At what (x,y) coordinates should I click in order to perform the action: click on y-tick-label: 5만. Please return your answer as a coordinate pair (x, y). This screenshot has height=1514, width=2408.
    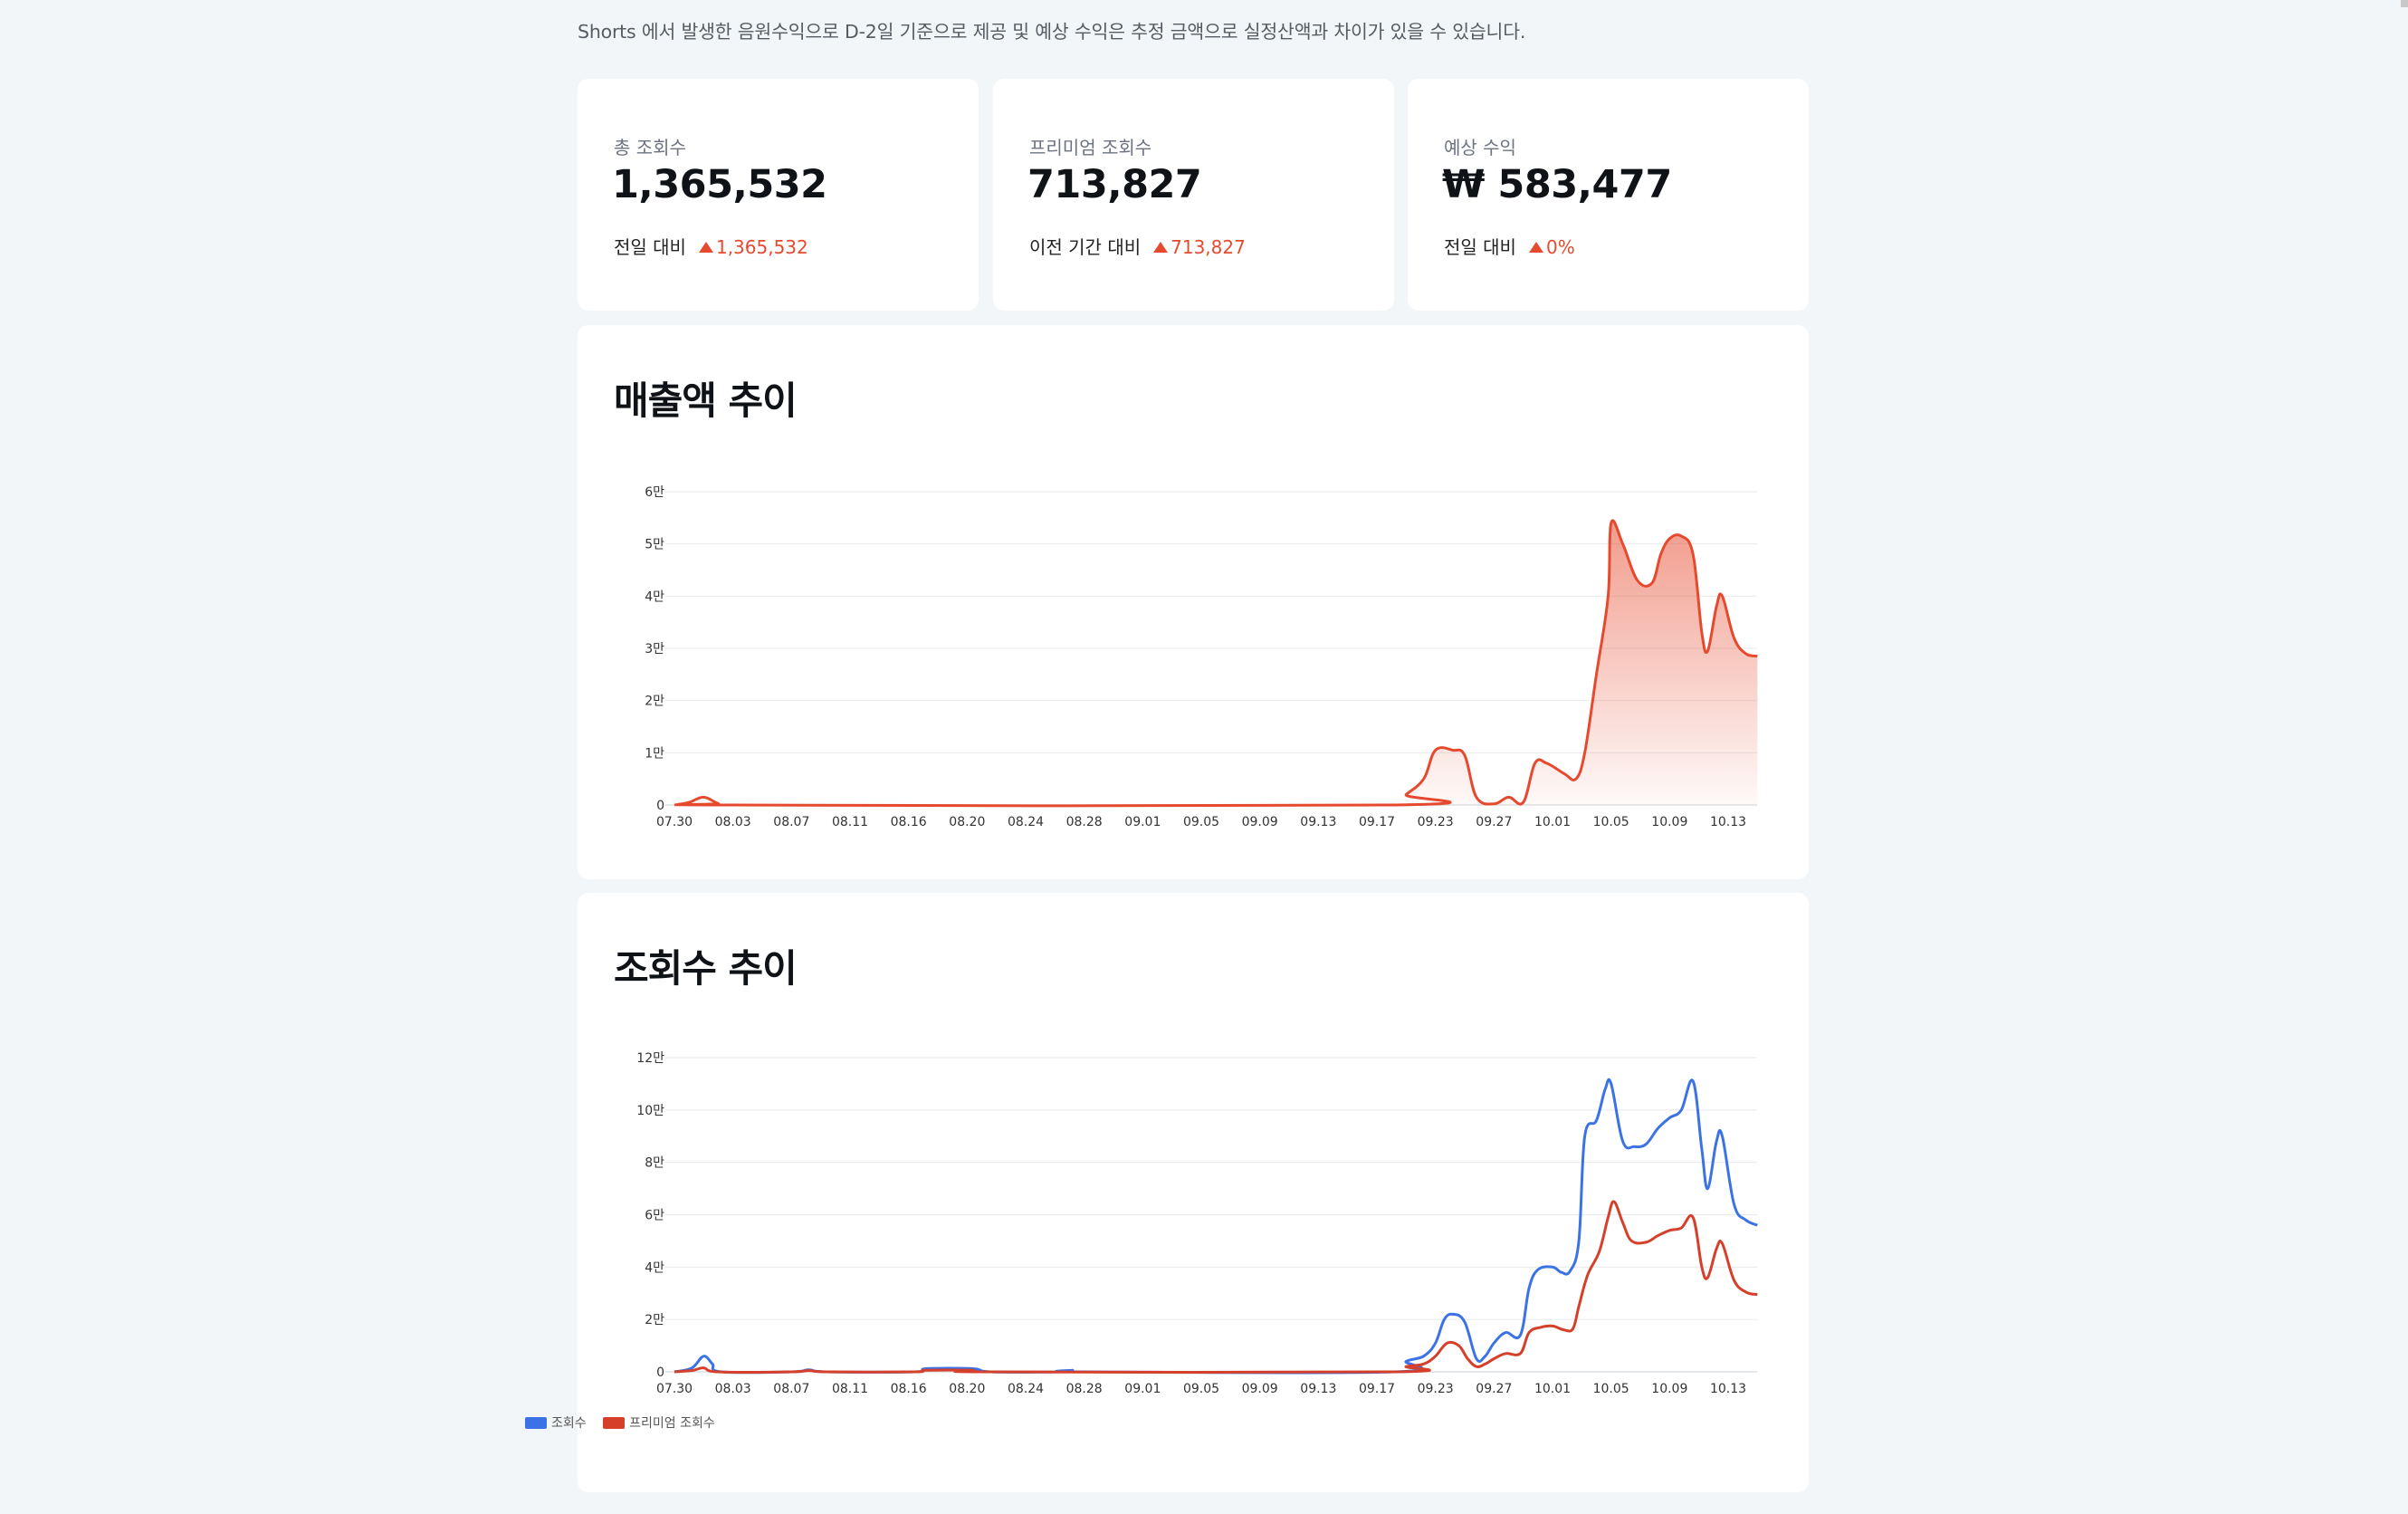
    Looking at the image, I should click on (654, 545).